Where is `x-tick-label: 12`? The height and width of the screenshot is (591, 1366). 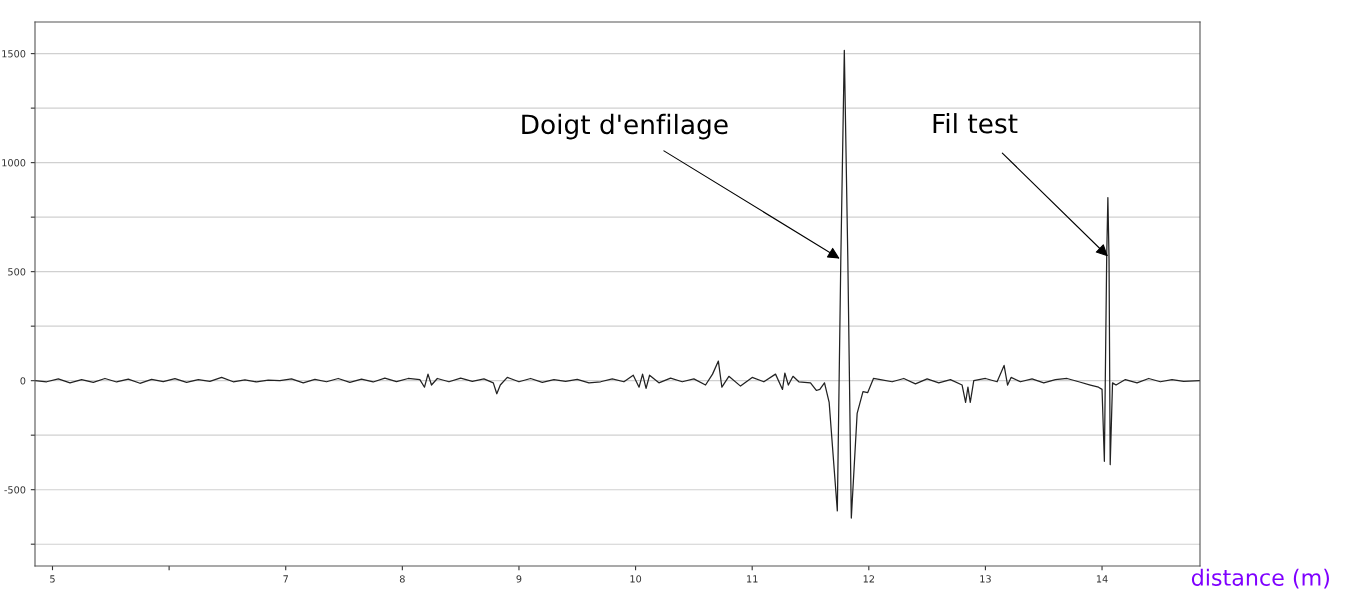 x-tick-label: 12 is located at coordinates (869, 579).